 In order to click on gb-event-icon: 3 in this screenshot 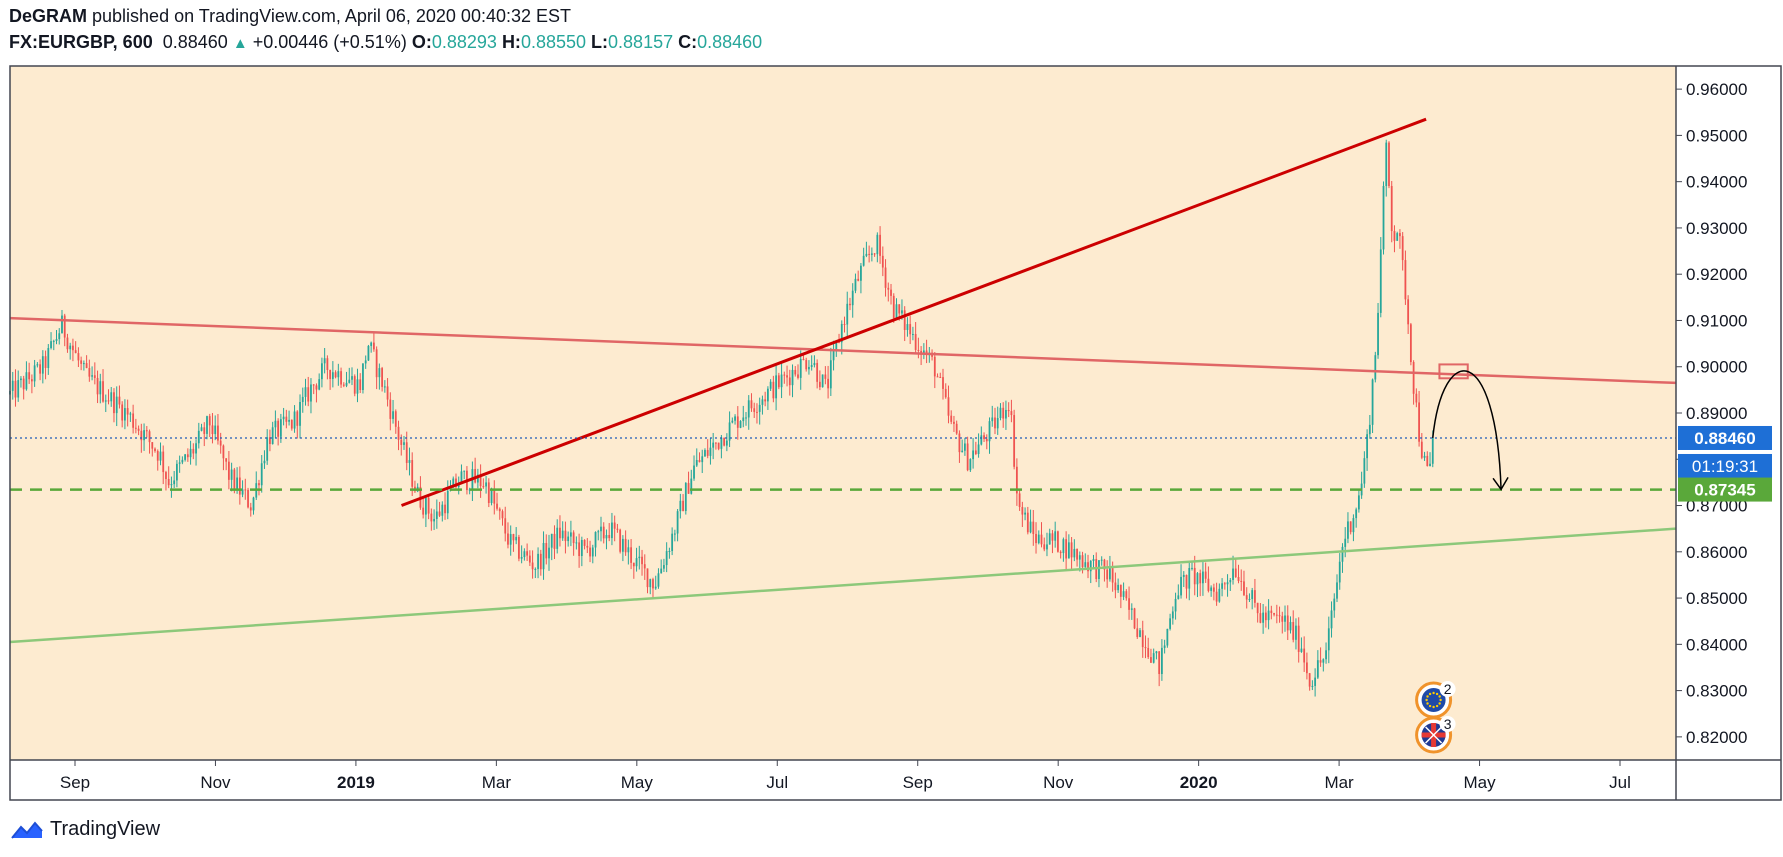, I will do `click(1435, 735)`.